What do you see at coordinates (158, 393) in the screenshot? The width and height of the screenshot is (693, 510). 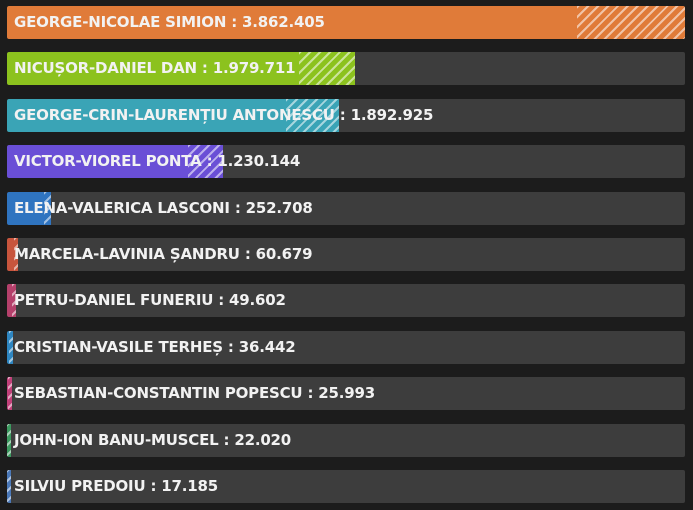 I see `candidate-name: SEBASTIAN-CONSTANTIN POPESCU` at bounding box center [158, 393].